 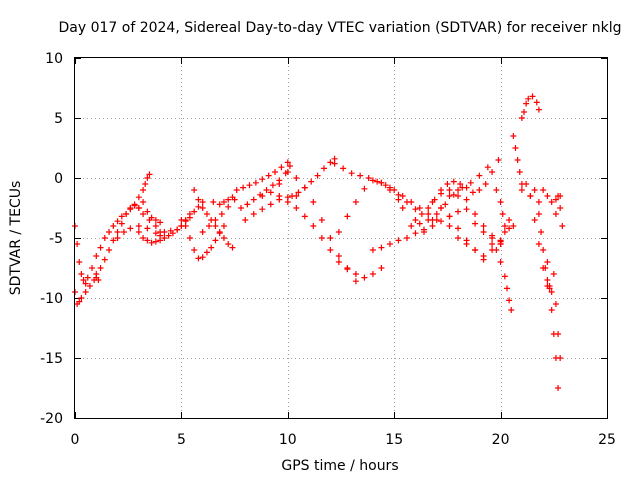 What do you see at coordinates (339, 466) in the screenshot?
I see `x-axis-label: GPS time / hours` at bounding box center [339, 466].